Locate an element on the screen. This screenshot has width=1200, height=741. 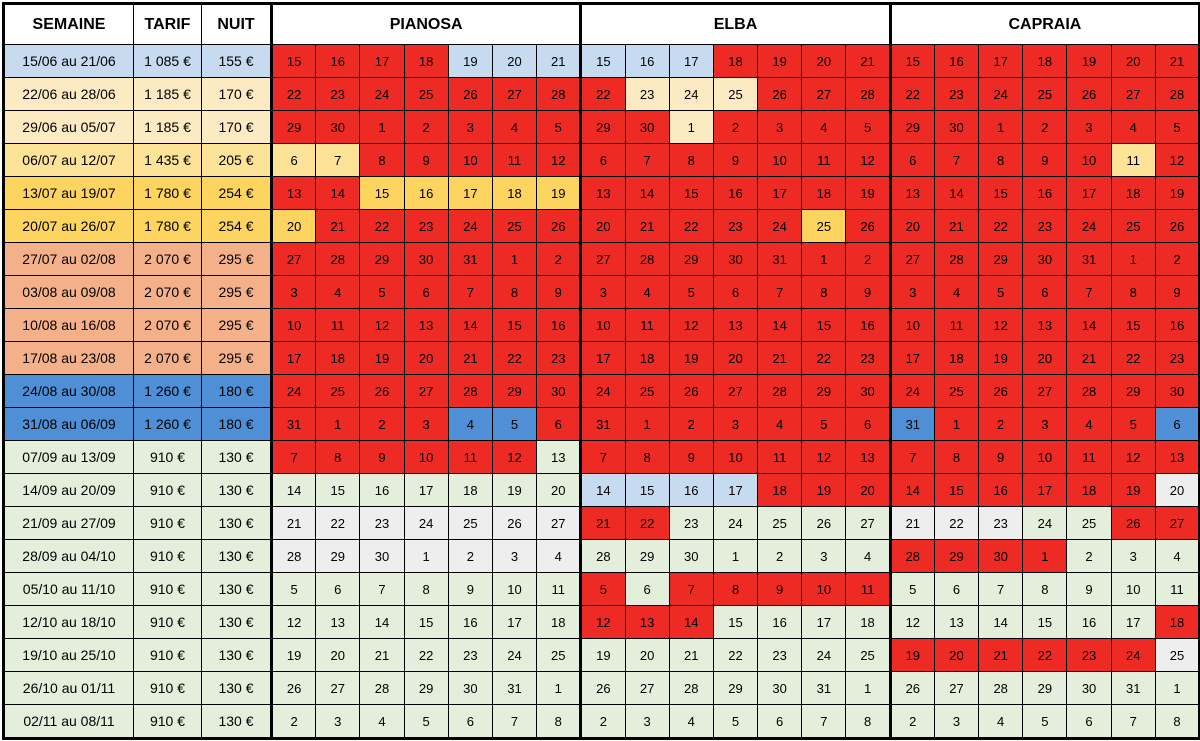
week-cell: 22/06 au 28/06 is located at coordinates (68, 94).